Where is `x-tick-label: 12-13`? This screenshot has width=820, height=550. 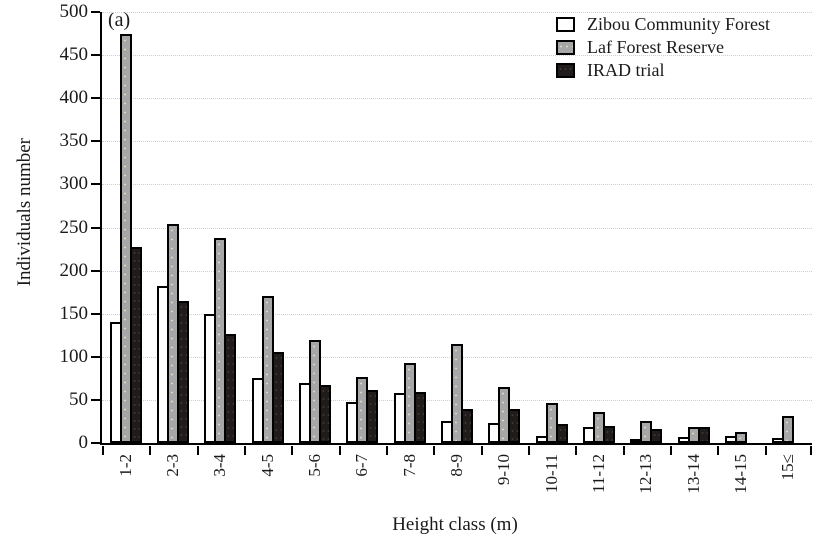 x-tick-label: 12-13 is located at coordinates (645, 474).